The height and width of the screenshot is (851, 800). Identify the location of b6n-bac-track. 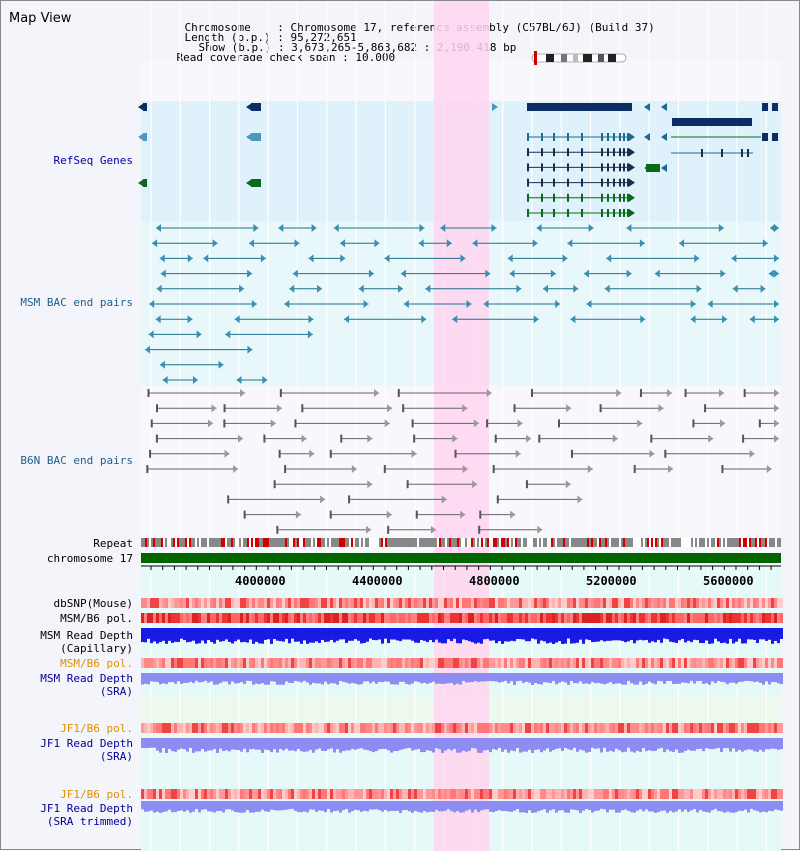
(462, 461).